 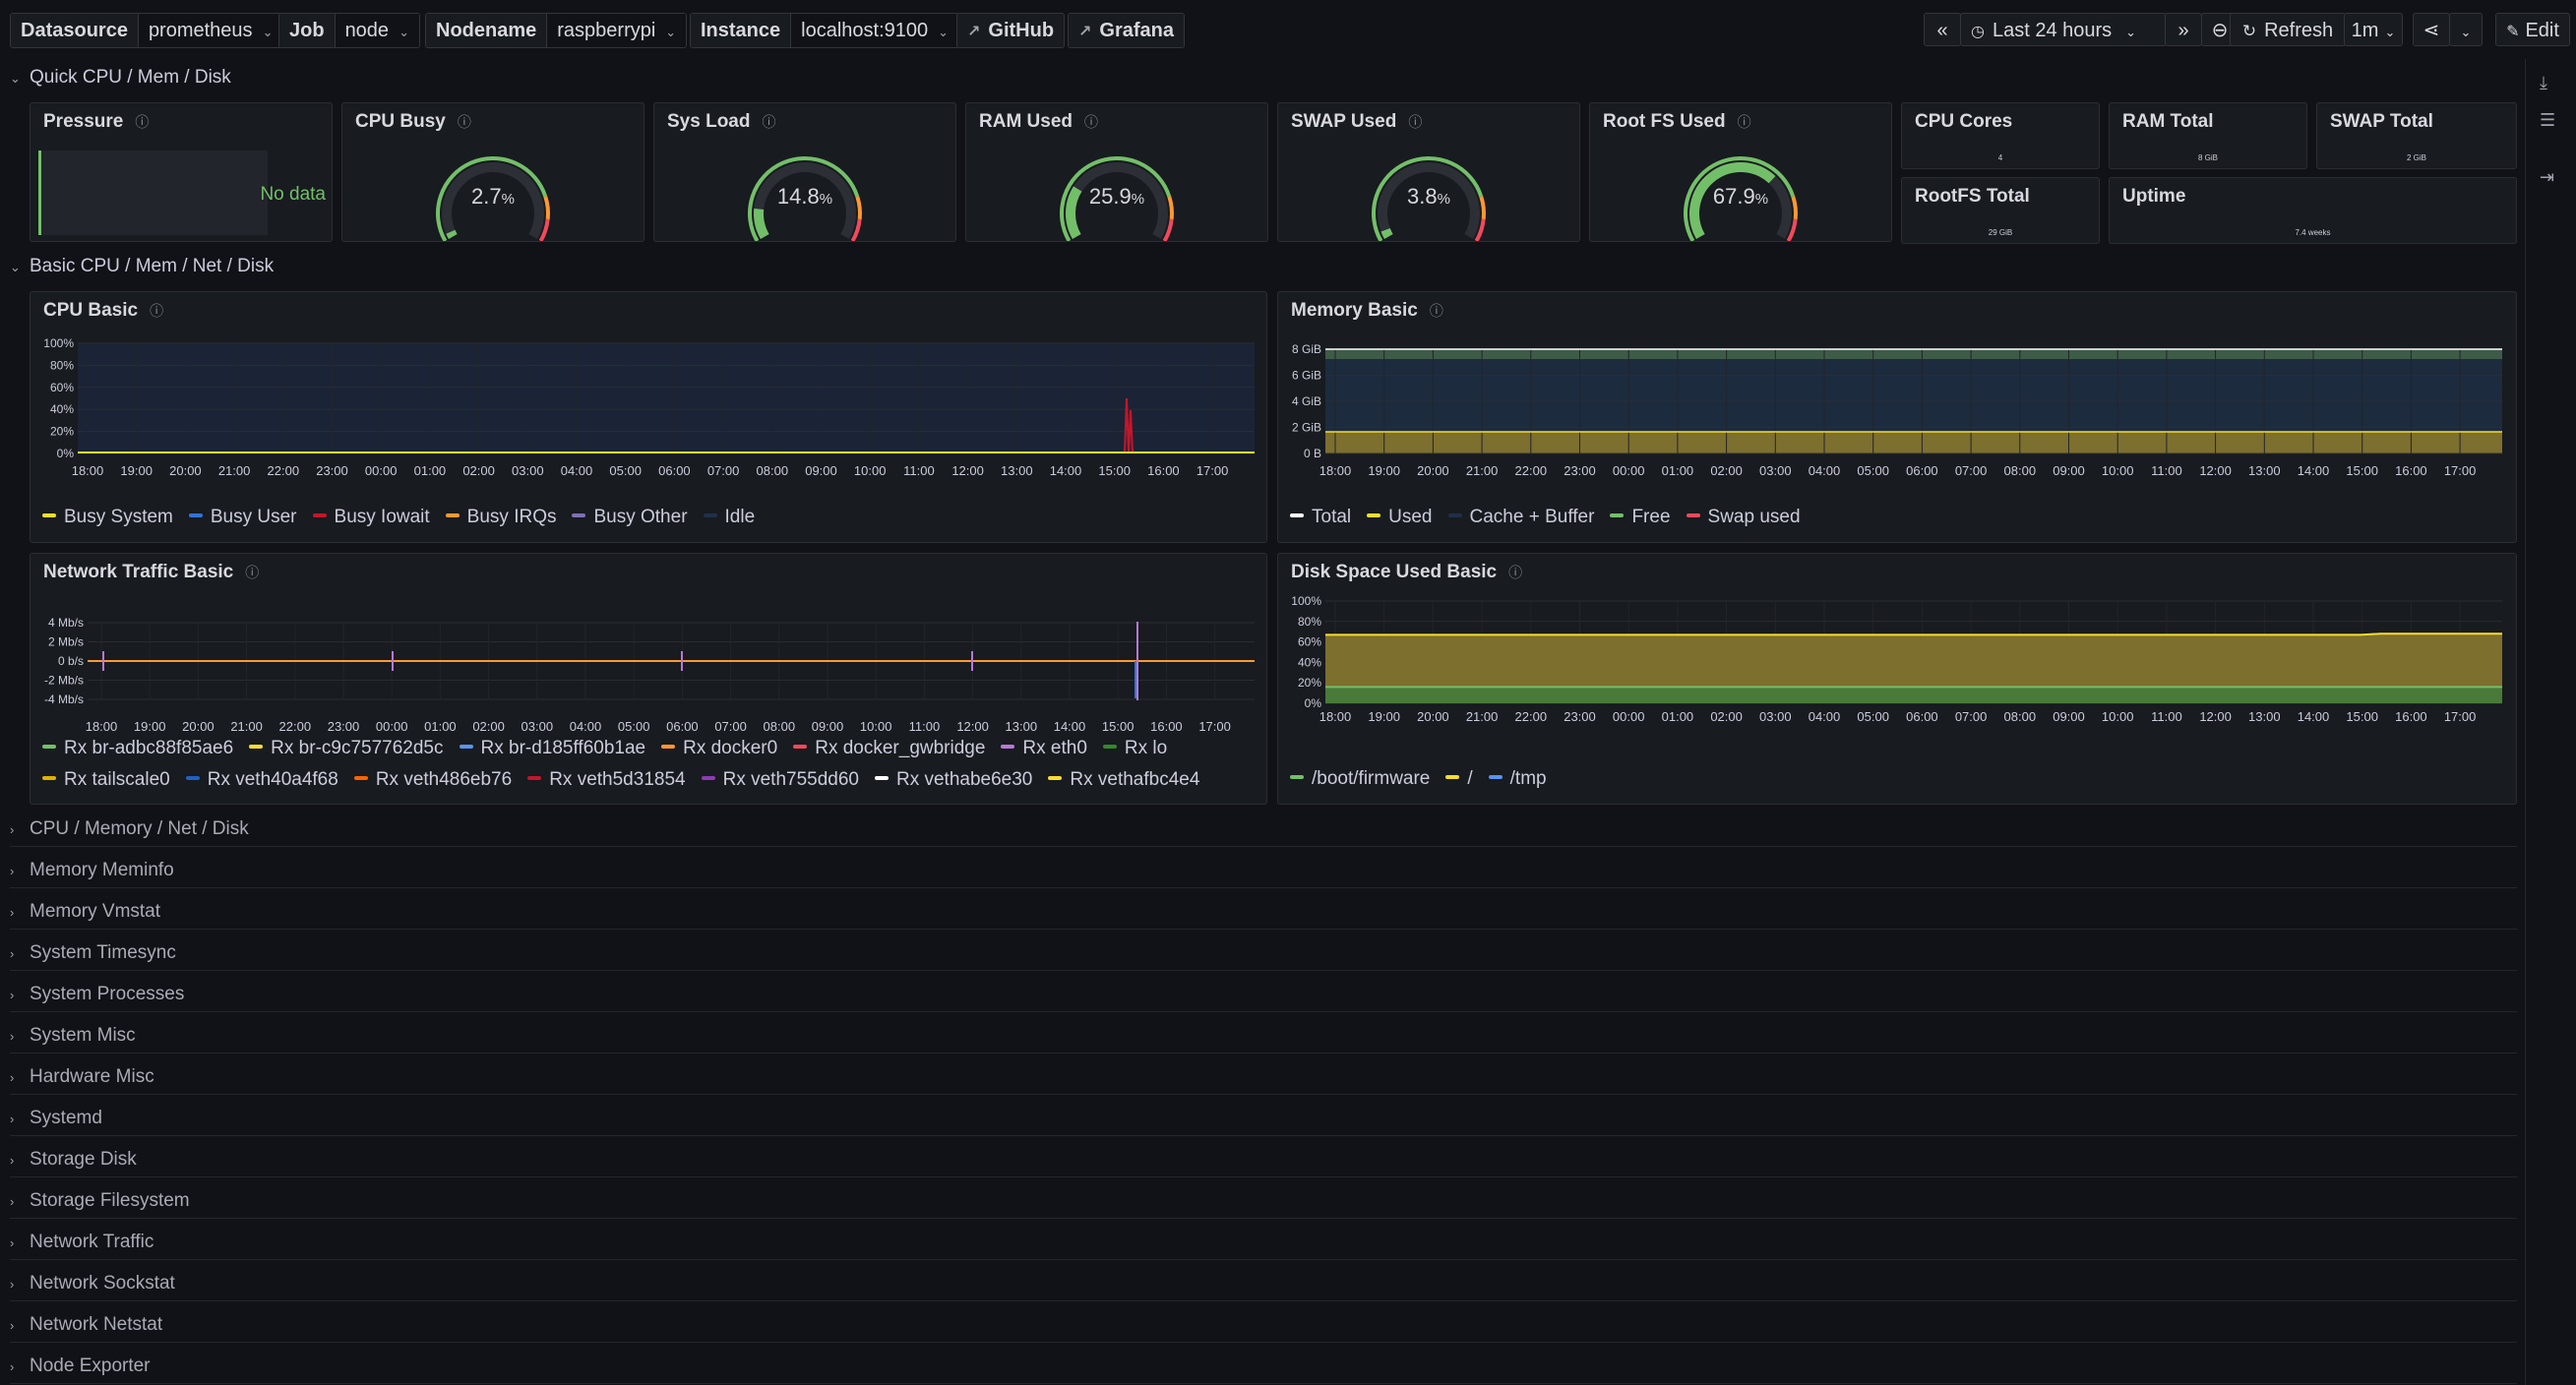 What do you see at coordinates (1123, 780) in the screenshot?
I see `legend-item: Rx vethafbc4e4` at bounding box center [1123, 780].